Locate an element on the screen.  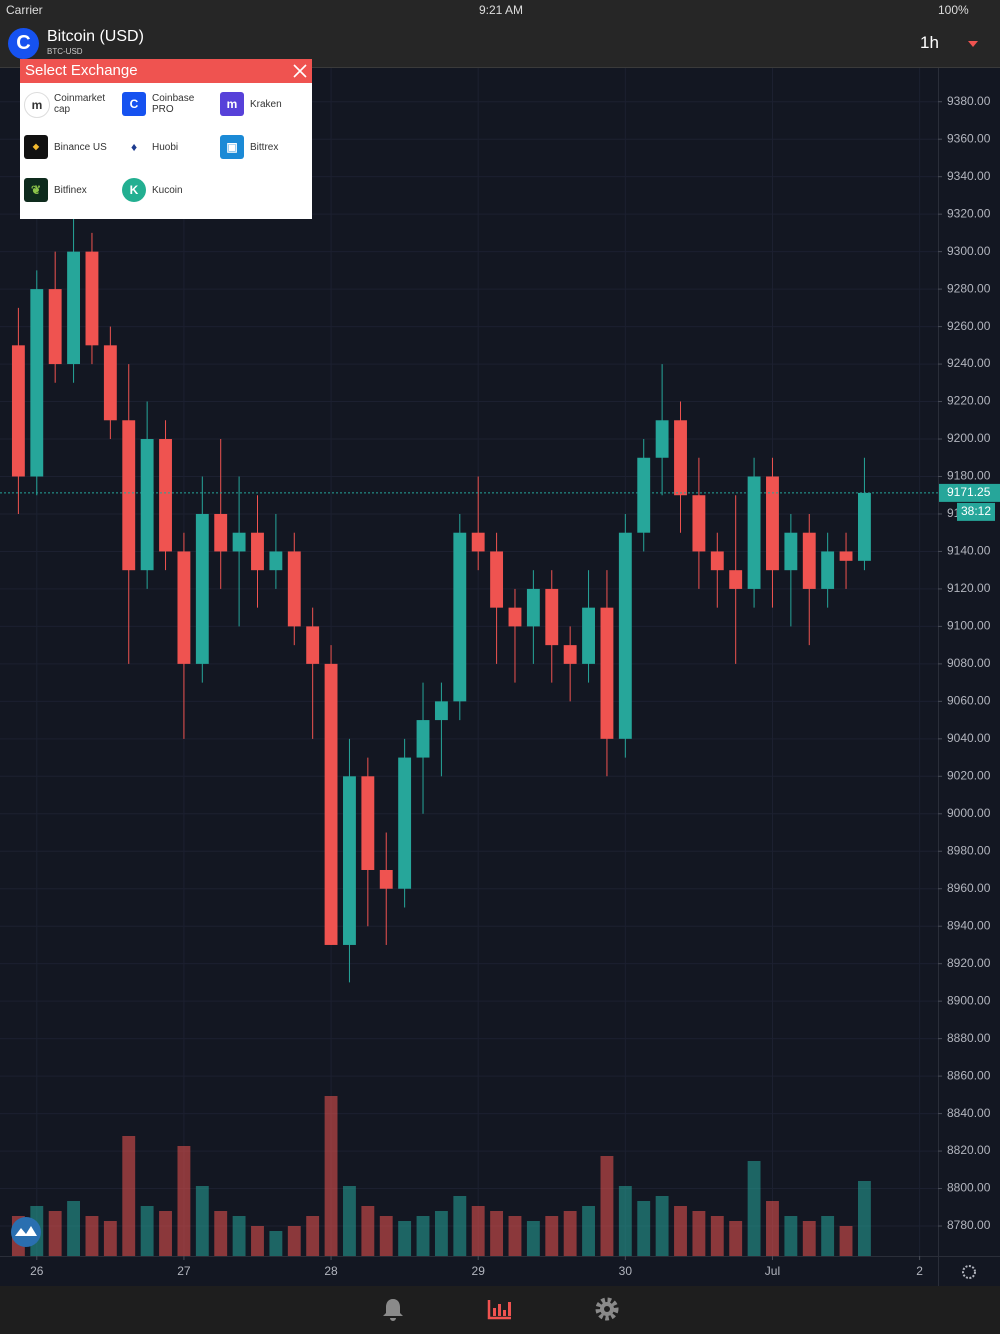
coin-logo: C is located at coordinates (23, 43).